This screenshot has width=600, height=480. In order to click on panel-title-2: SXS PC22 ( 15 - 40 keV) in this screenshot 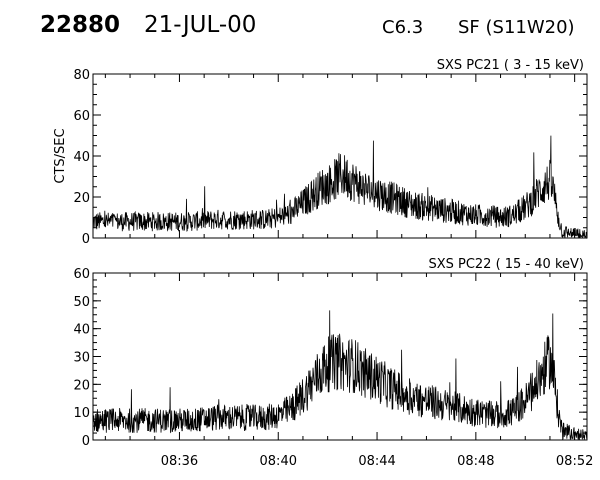, I will do `click(506, 264)`.